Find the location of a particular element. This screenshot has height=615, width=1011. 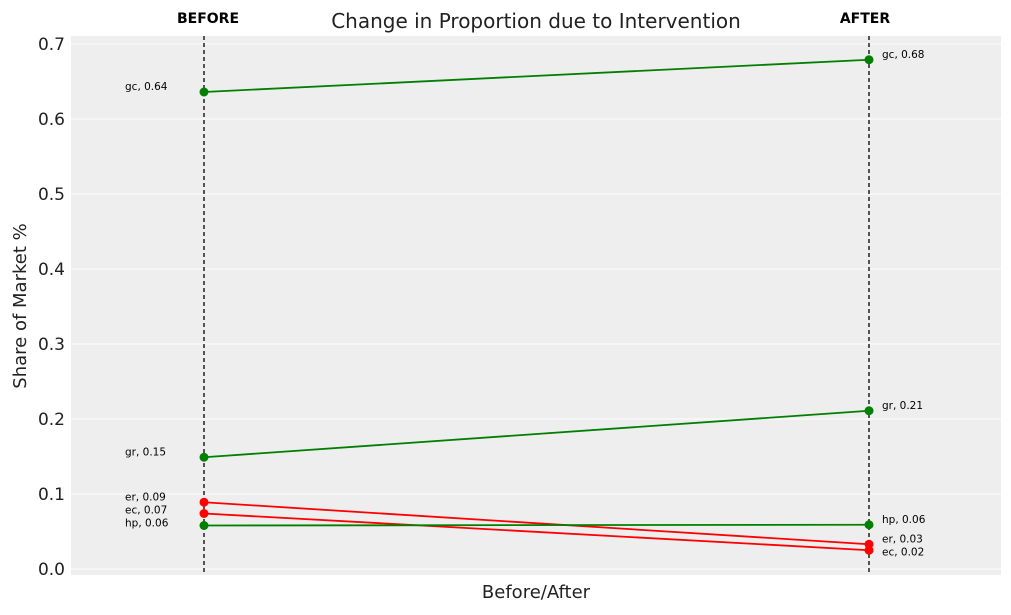

series-line-ec is located at coordinates (536, 532).